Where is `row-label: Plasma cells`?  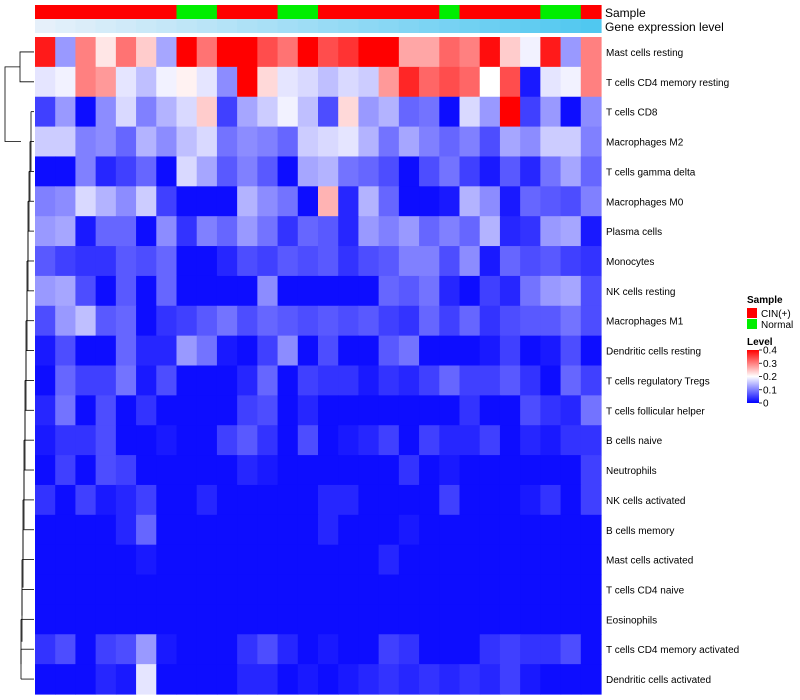 row-label: Plasma cells is located at coordinates (634, 232).